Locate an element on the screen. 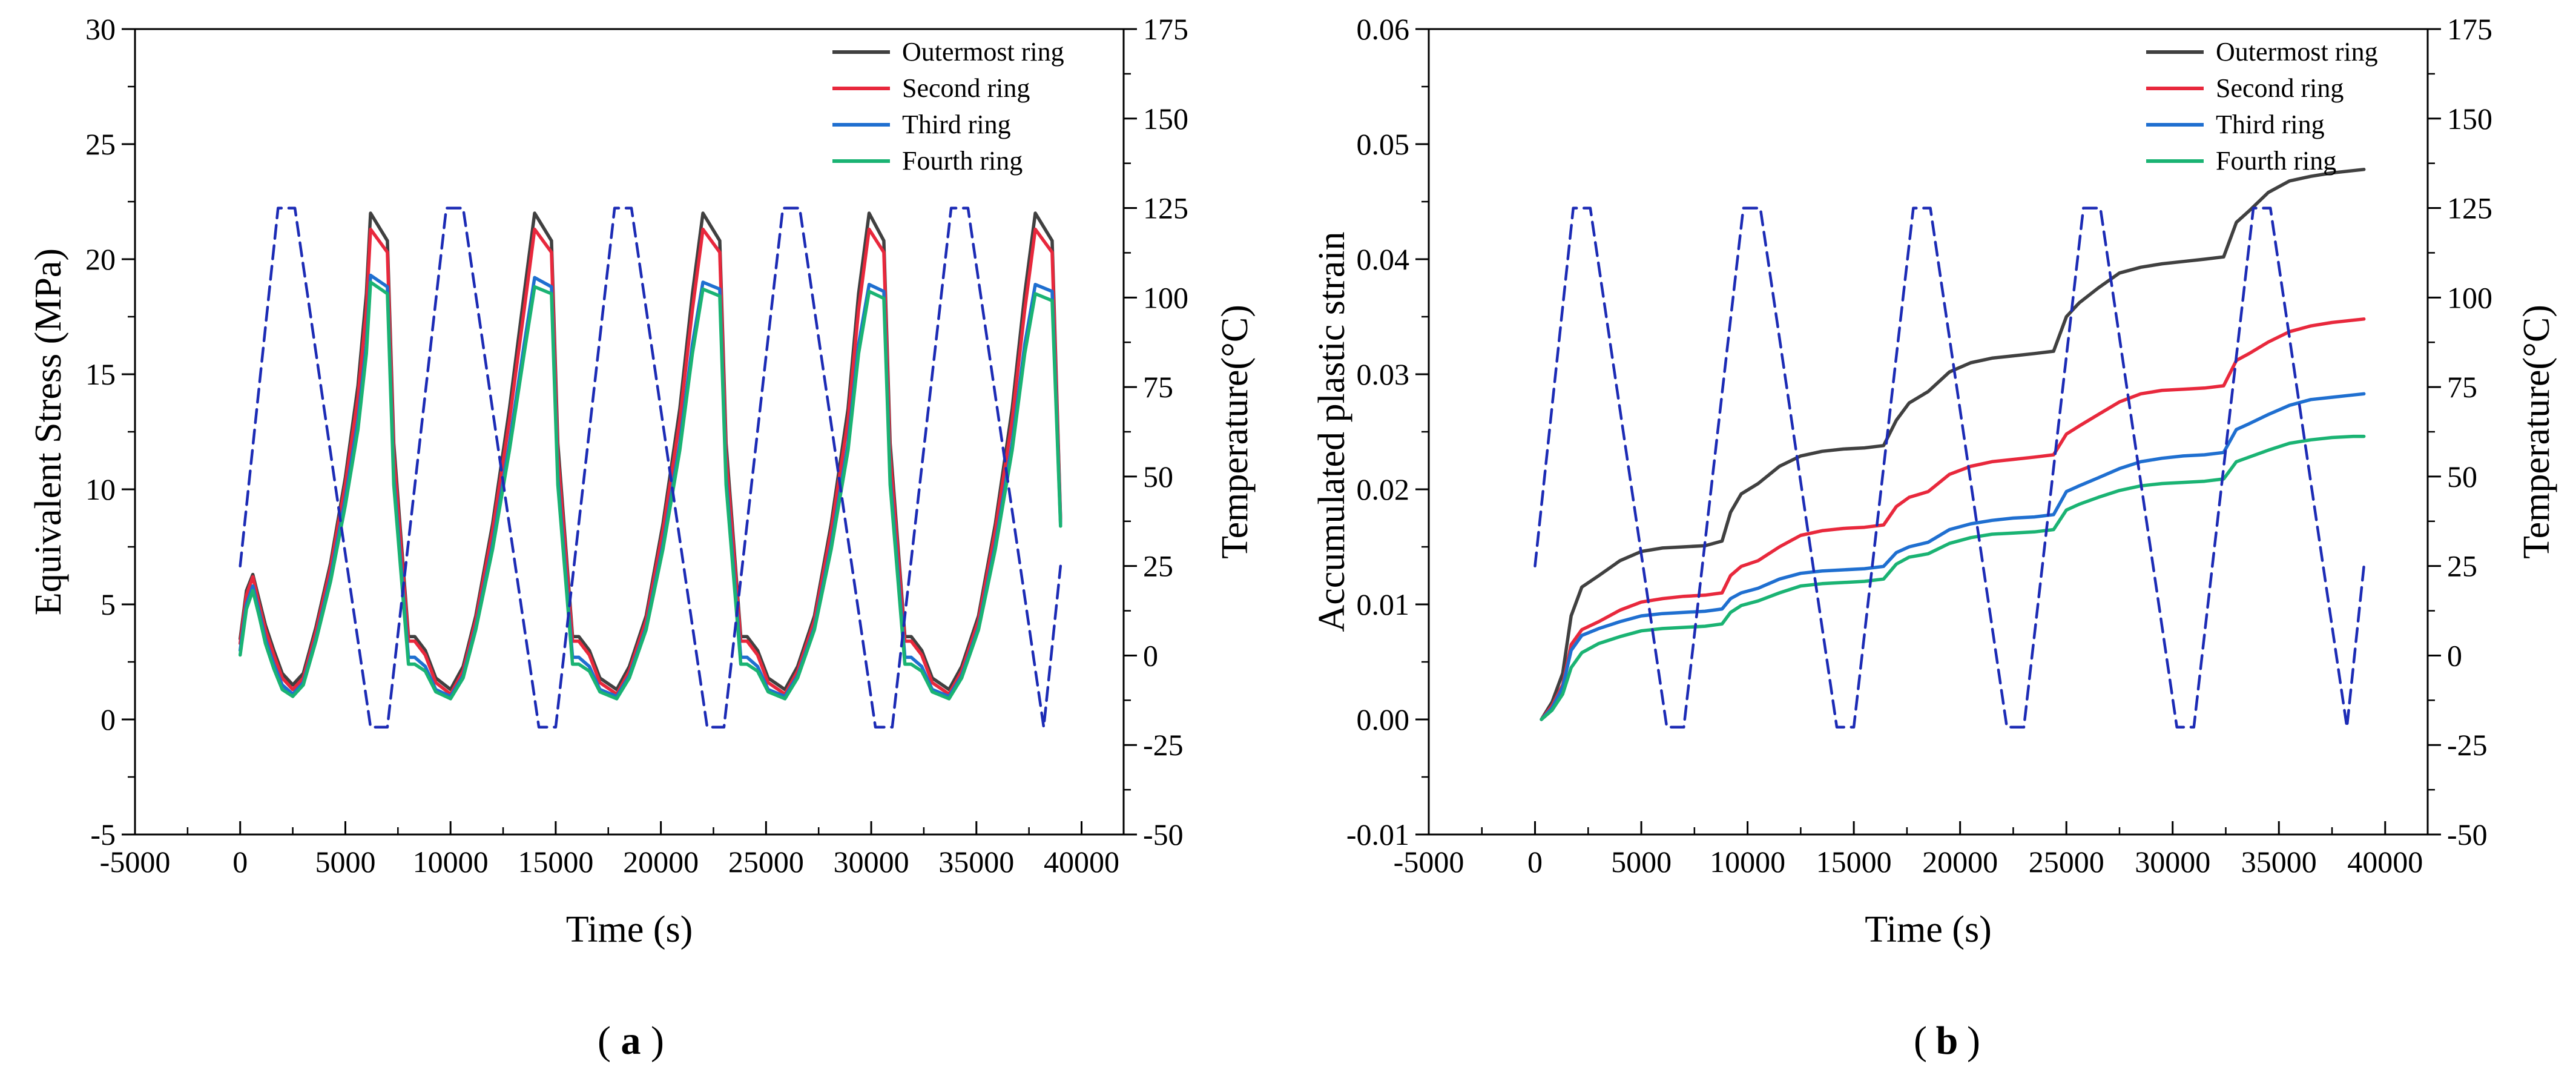  caption-a-letter: a is located at coordinates (631, 1041).